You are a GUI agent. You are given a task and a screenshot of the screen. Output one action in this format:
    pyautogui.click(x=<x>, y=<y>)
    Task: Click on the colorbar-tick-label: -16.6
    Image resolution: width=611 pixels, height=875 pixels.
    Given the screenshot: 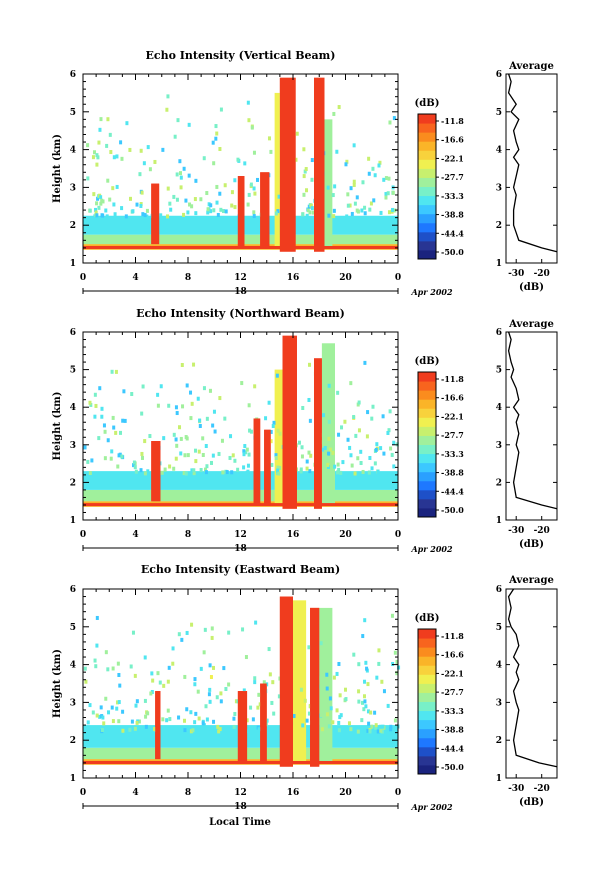 What is the action you would take?
    pyautogui.click(x=452, y=140)
    